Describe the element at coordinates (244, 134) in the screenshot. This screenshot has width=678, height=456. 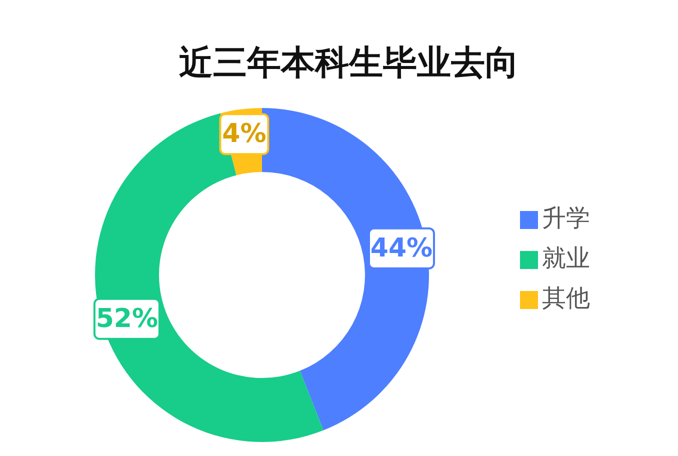
I see `data-label: 4%` at that location.